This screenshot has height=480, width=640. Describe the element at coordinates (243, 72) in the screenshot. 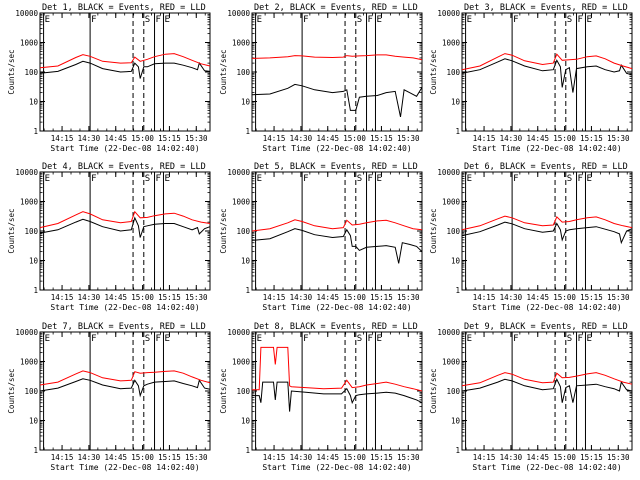

I see `y-tick-label: 100` at that location.